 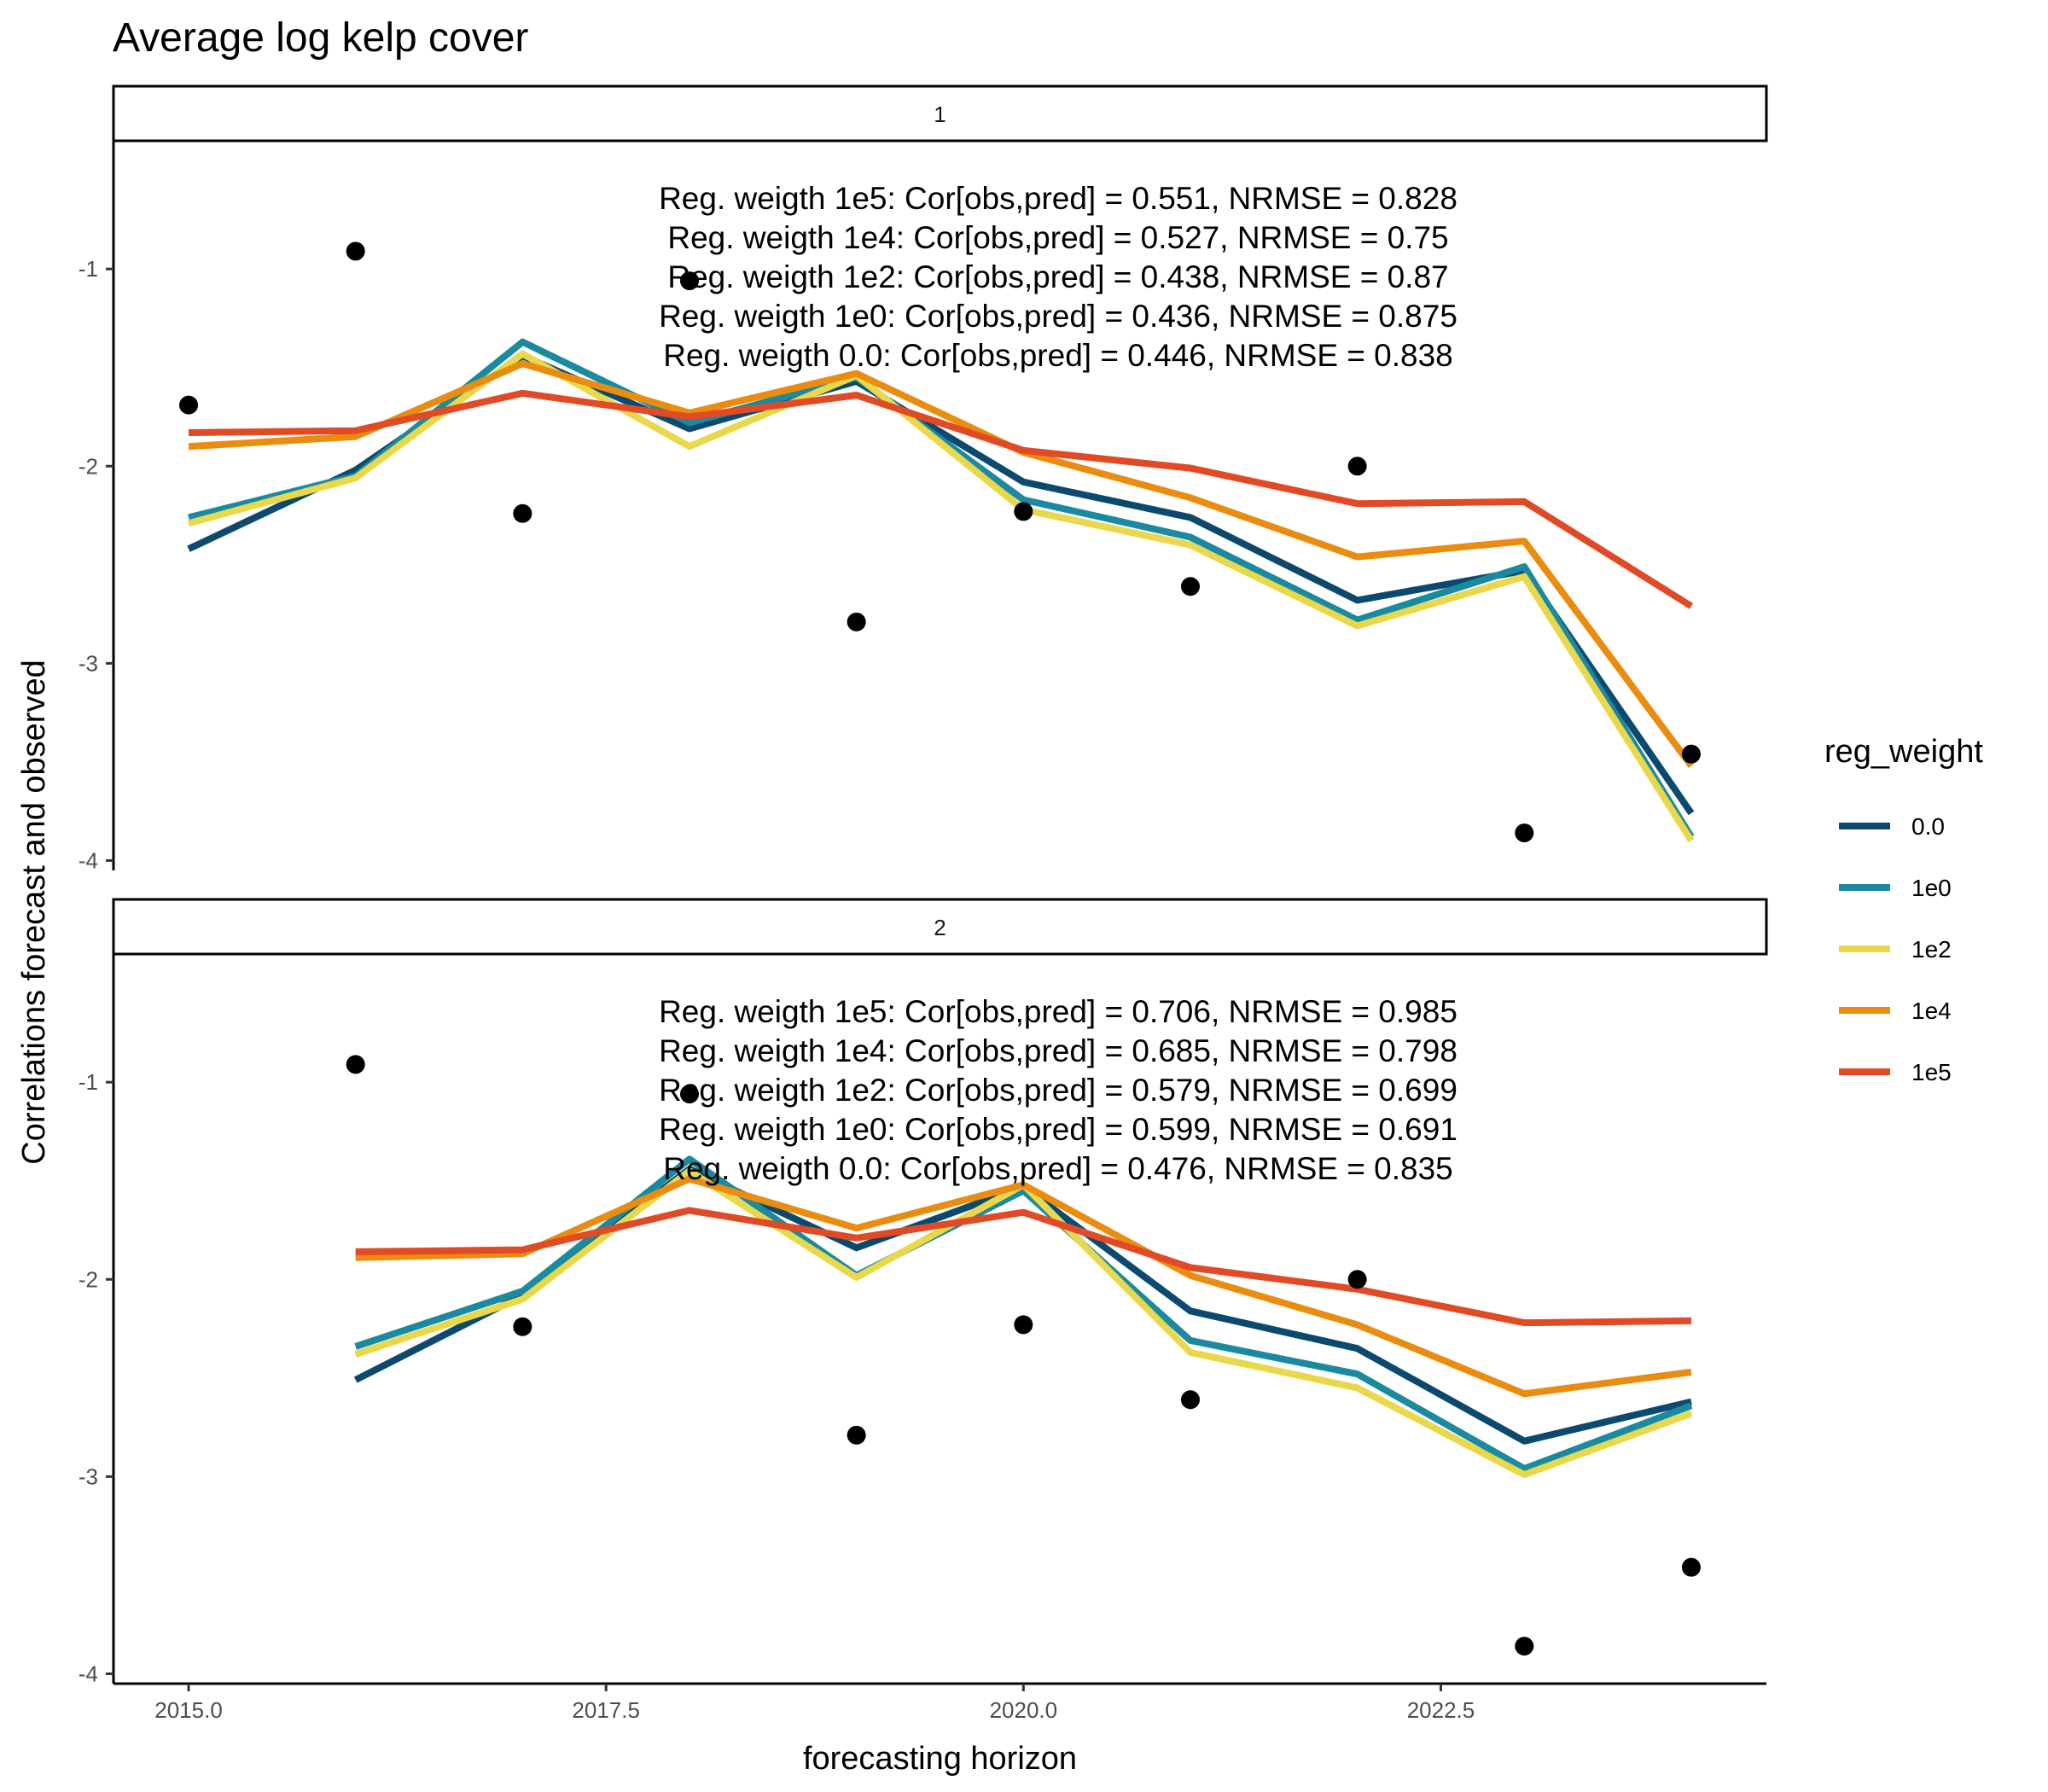 I want to click on y-axis-ticks-2: -1 -2 -3 -4, so click(x=96, y=1377).